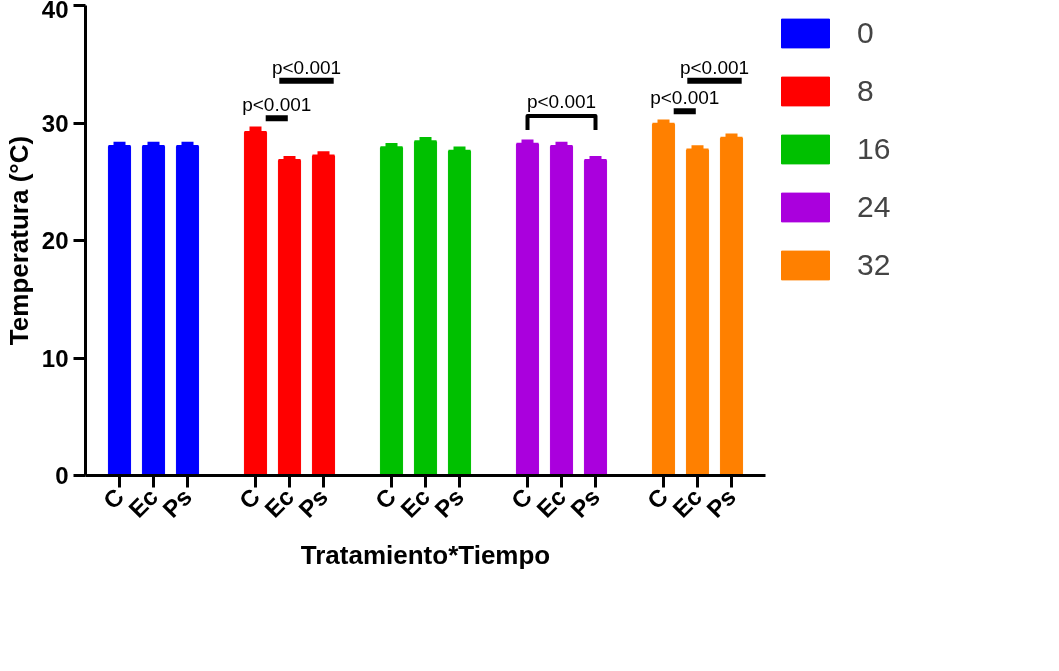 The image size is (1059, 671). I want to click on legend-label: 16, so click(874, 149).